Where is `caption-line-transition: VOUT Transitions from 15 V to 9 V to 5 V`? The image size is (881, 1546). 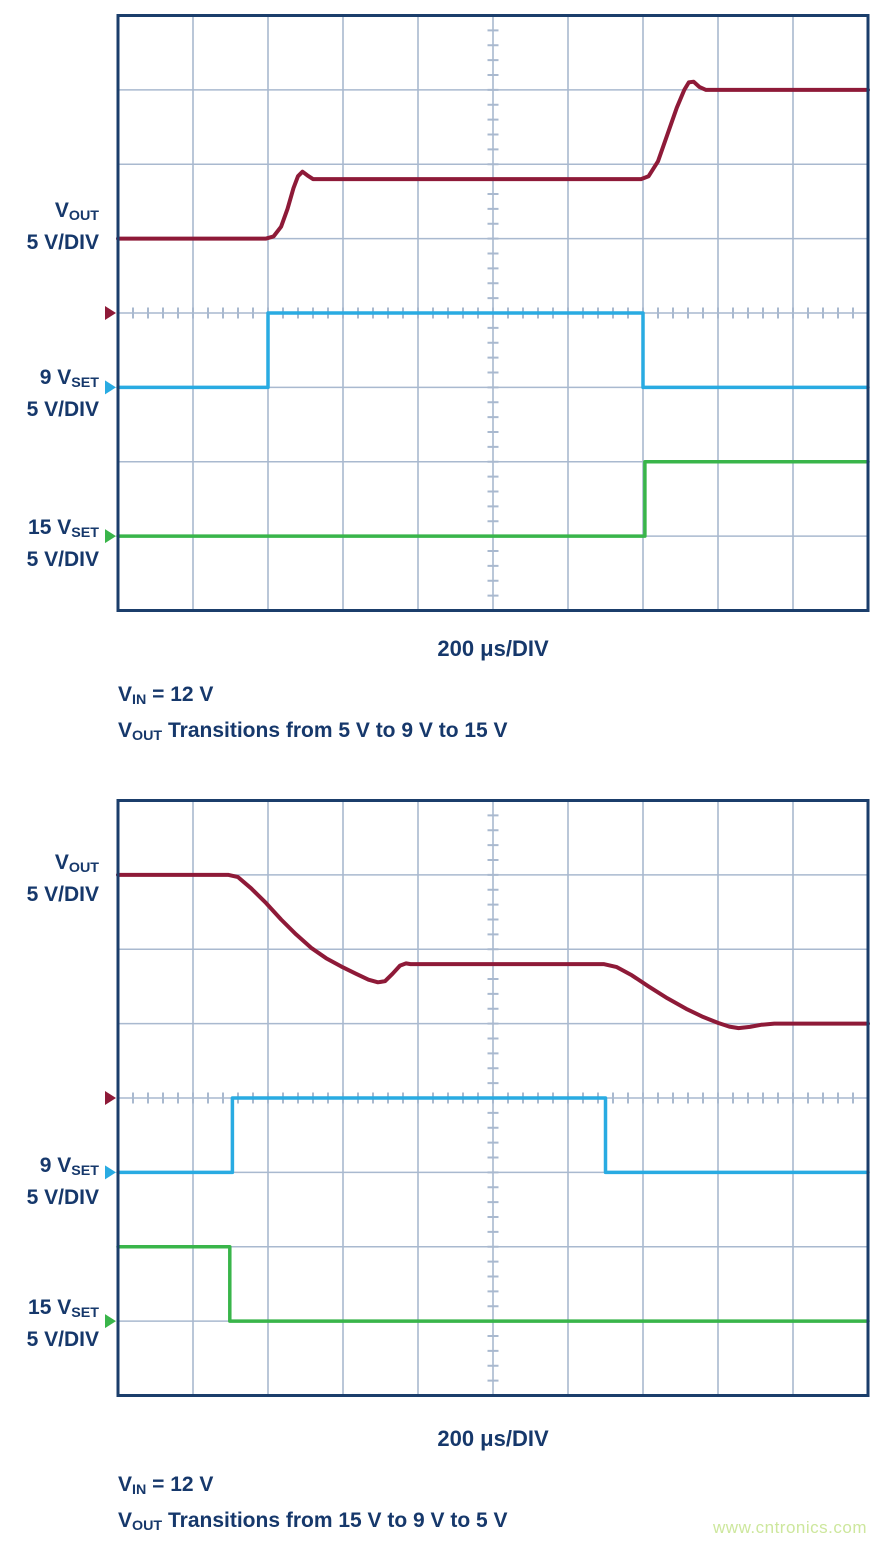
caption-line-transition: VOUT Transitions from 15 V to 9 V to 5 V is located at coordinates (313, 1522).